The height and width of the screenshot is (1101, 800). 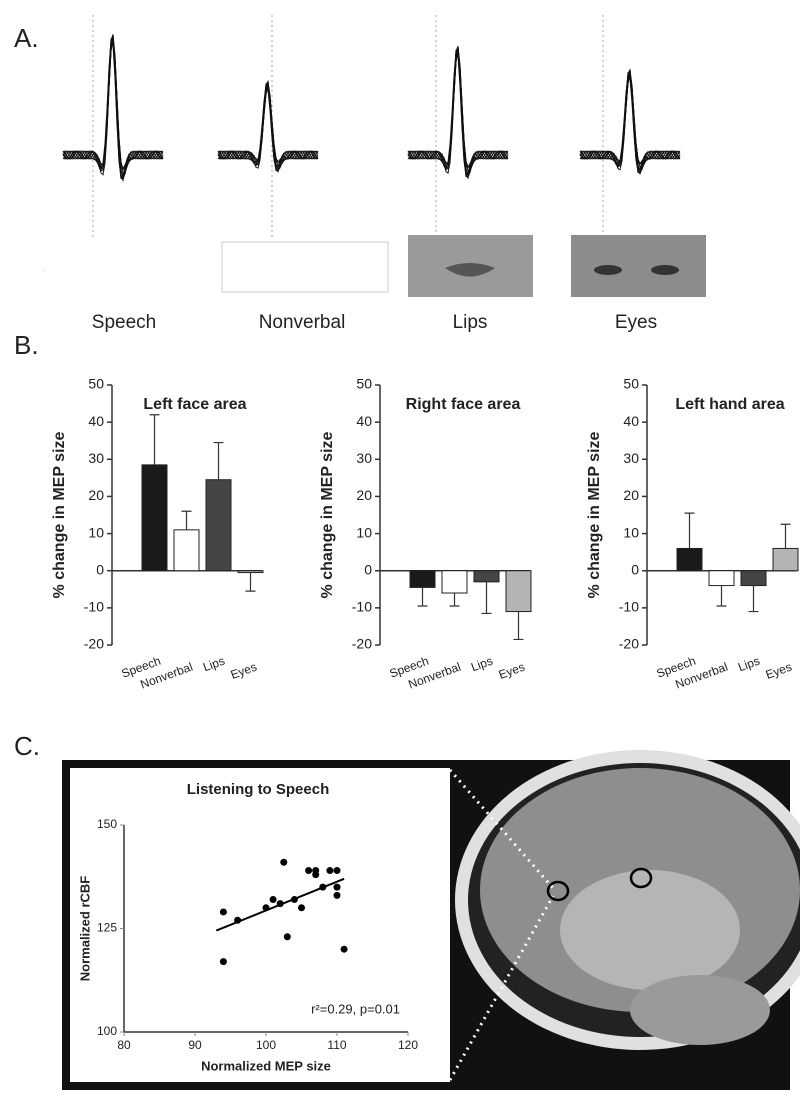 What do you see at coordinates (107, 824) in the screenshot?
I see `y-tick-label: 150` at bounding box center [107, 824].